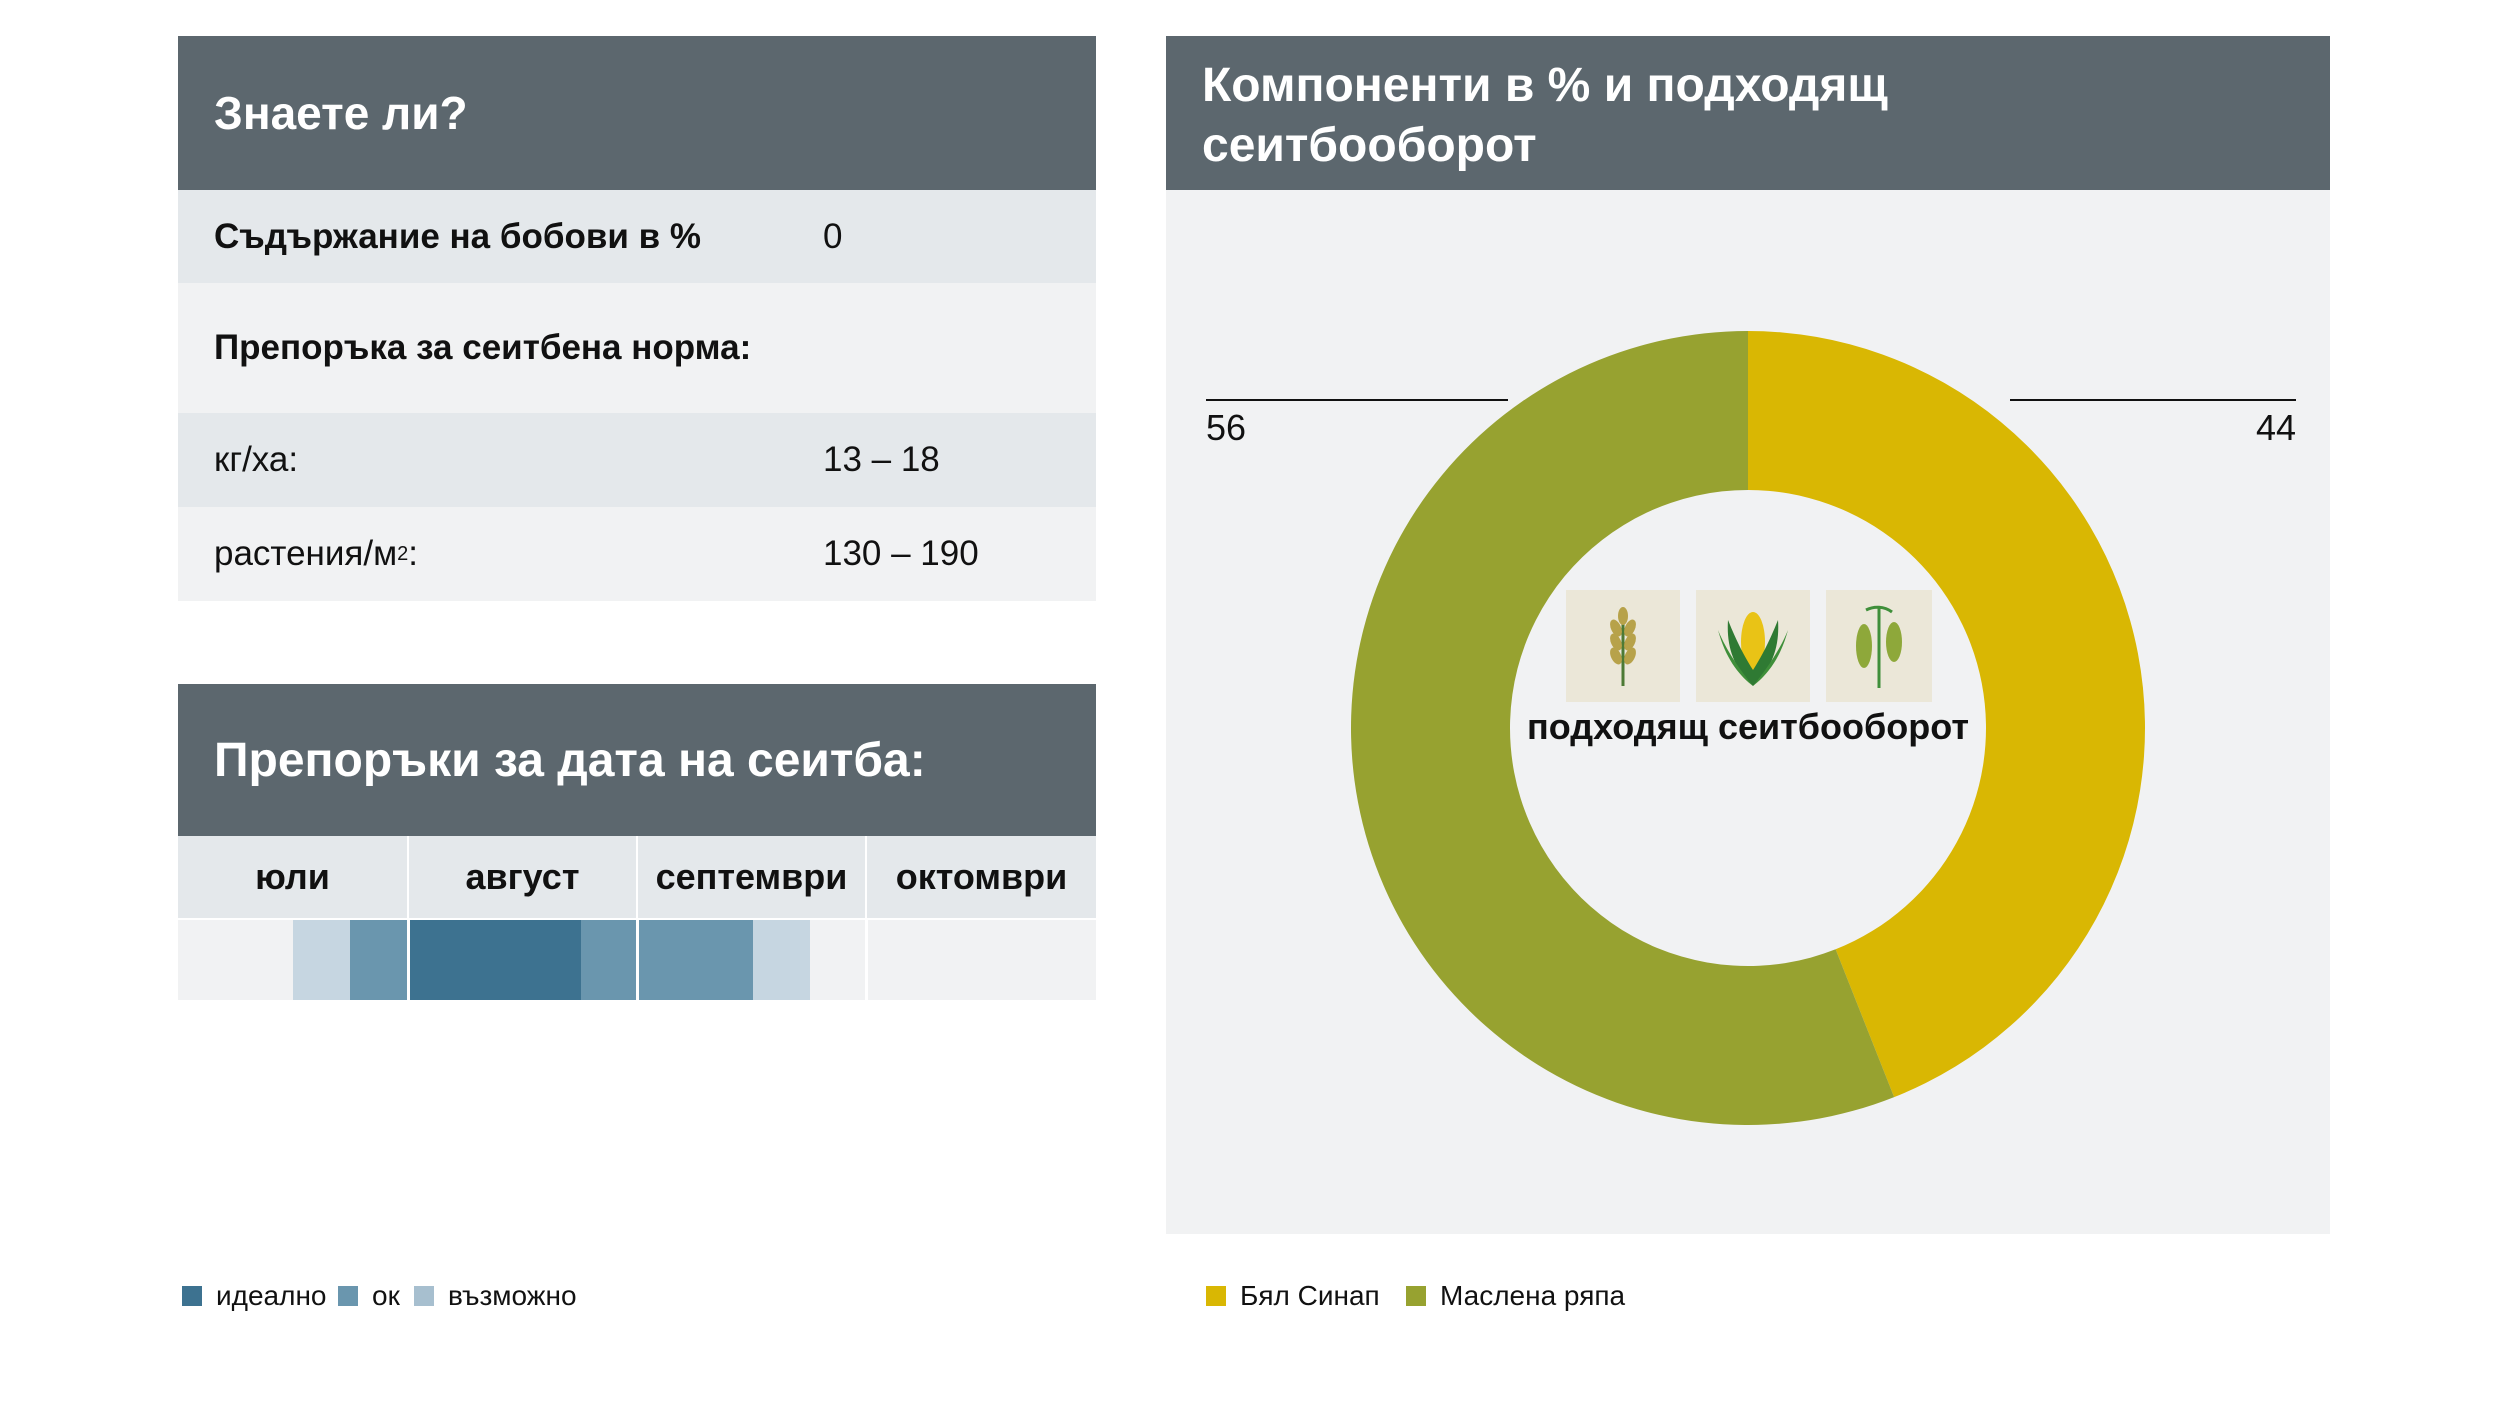 This screenshot has width=2500, height=1408. What do you see at coordinates (256, 459) in the screenshot?
I see `kg-label: кг/ха:` at bounding box center [256, 459].